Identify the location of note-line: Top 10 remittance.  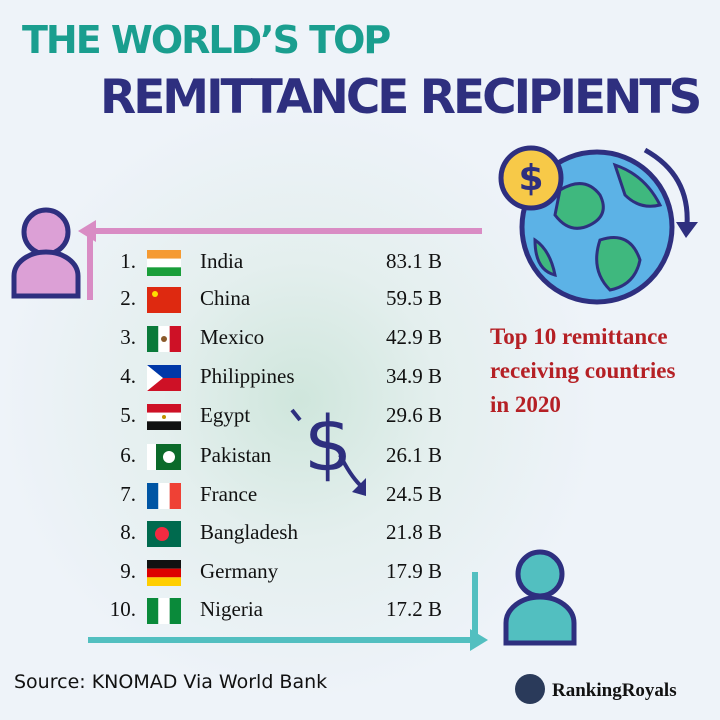
(579, 336).